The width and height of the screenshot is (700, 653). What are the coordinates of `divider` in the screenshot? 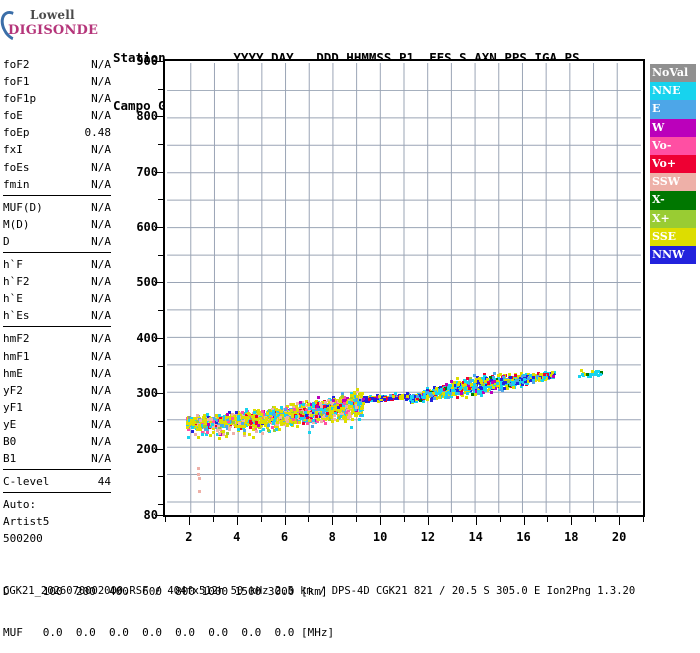 It's located at (57, 195).